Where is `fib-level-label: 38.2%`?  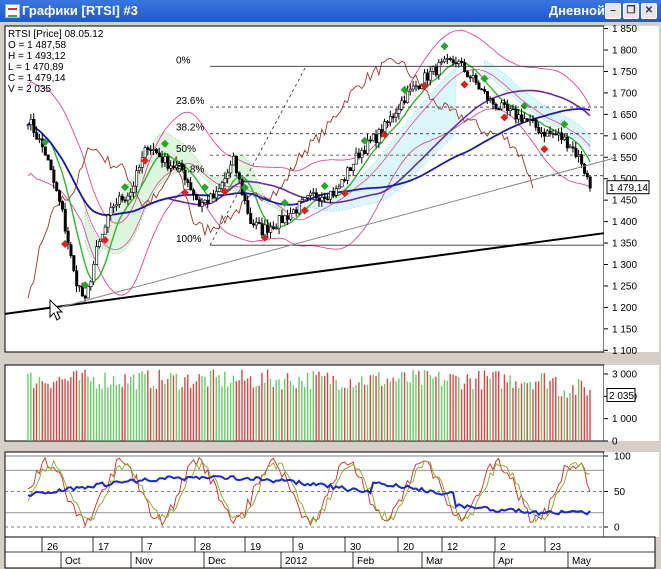 fib-level-label: 38.2% is located at coordinates (190, 128).